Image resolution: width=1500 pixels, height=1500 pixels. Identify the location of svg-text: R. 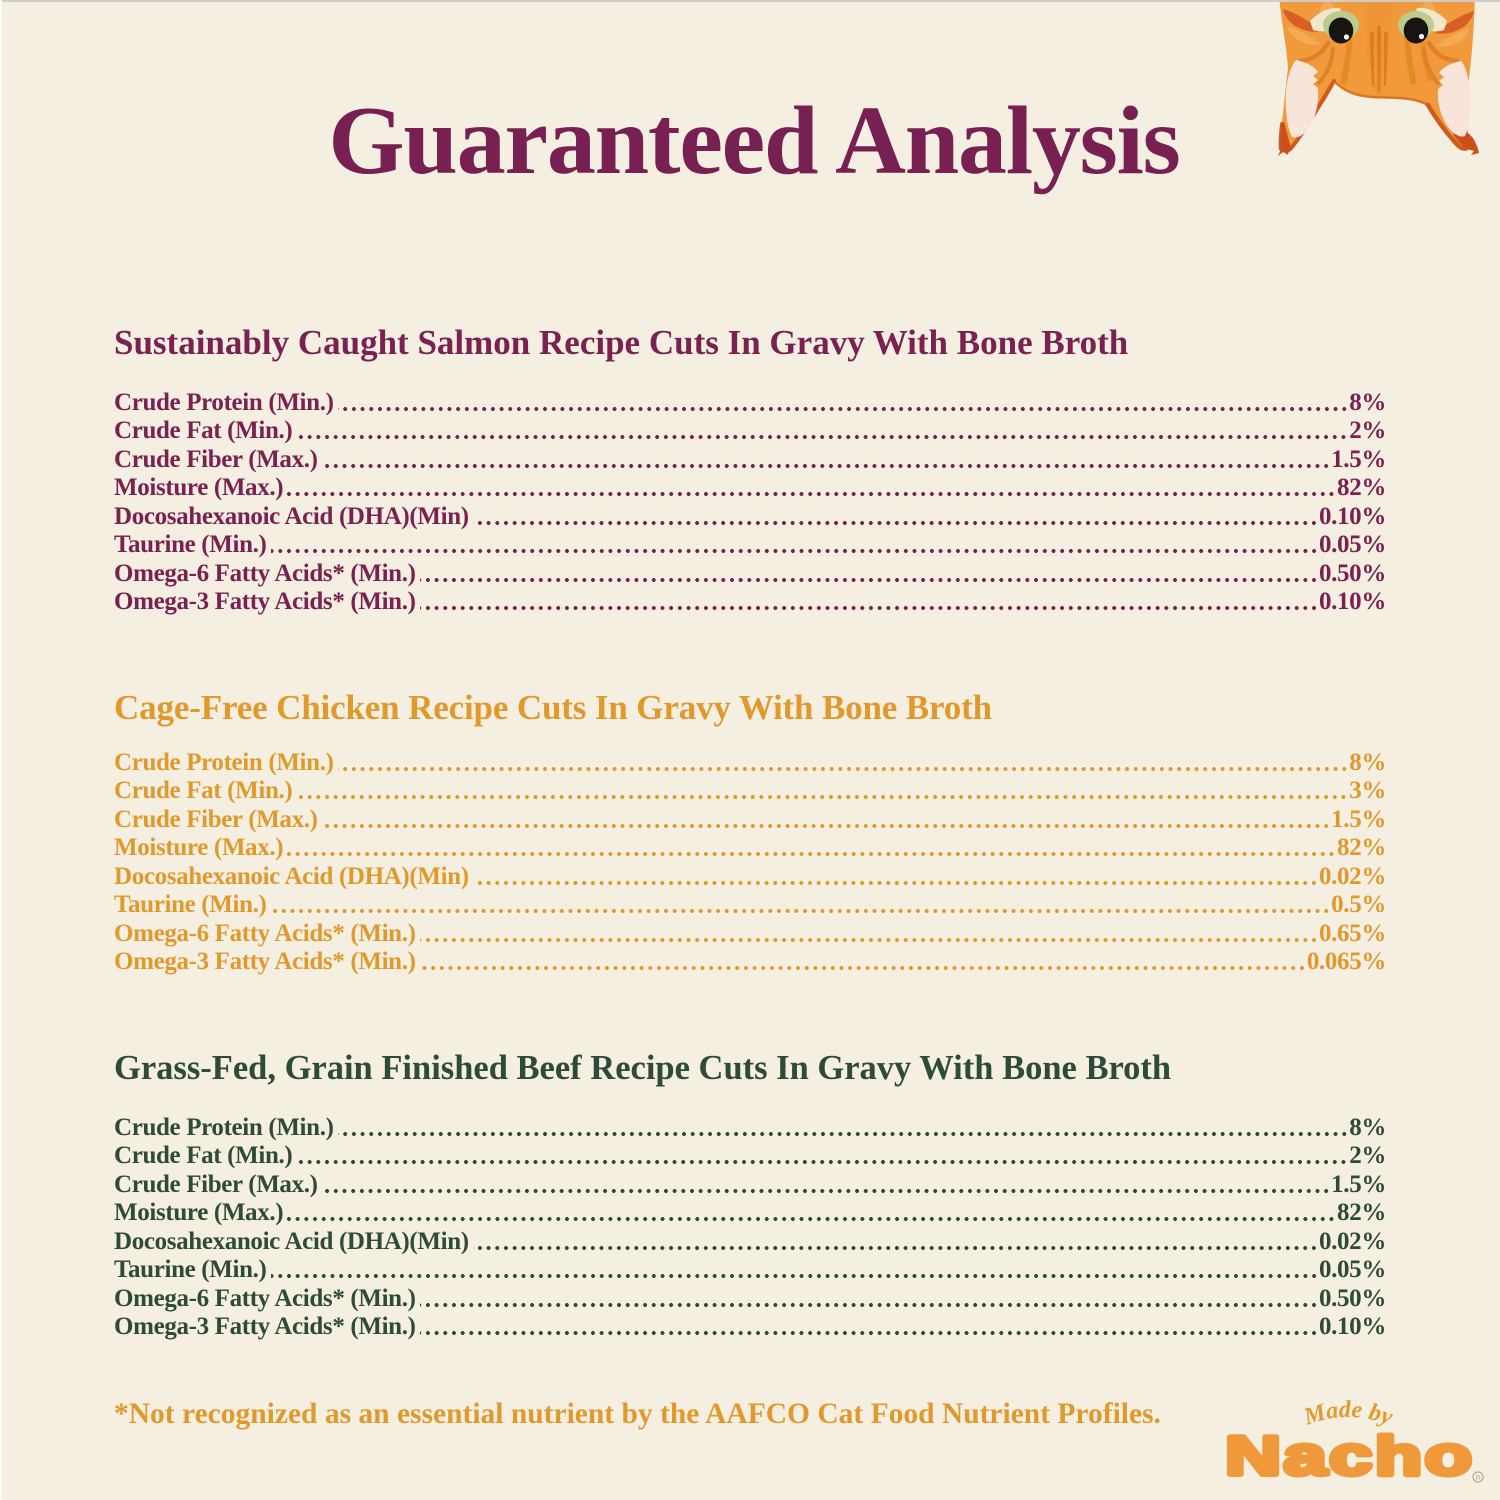
(1477, 1478).